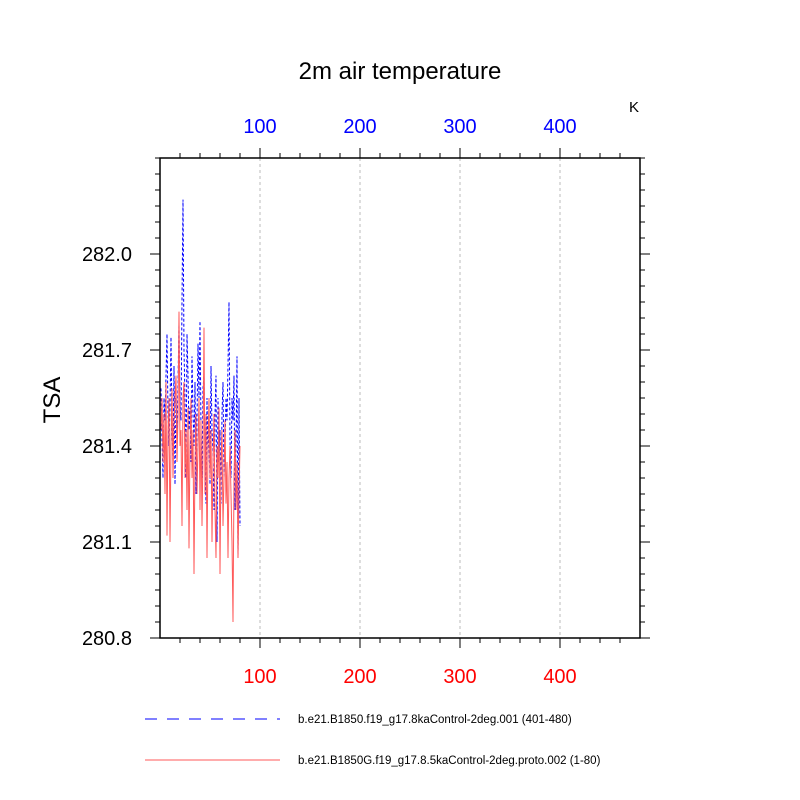 The image size is (800, 800). What do you see at coordinates (359, 127) in the screenshot?
I see `x-tick-label-top-200: 200` at bounding box center [359, 127].